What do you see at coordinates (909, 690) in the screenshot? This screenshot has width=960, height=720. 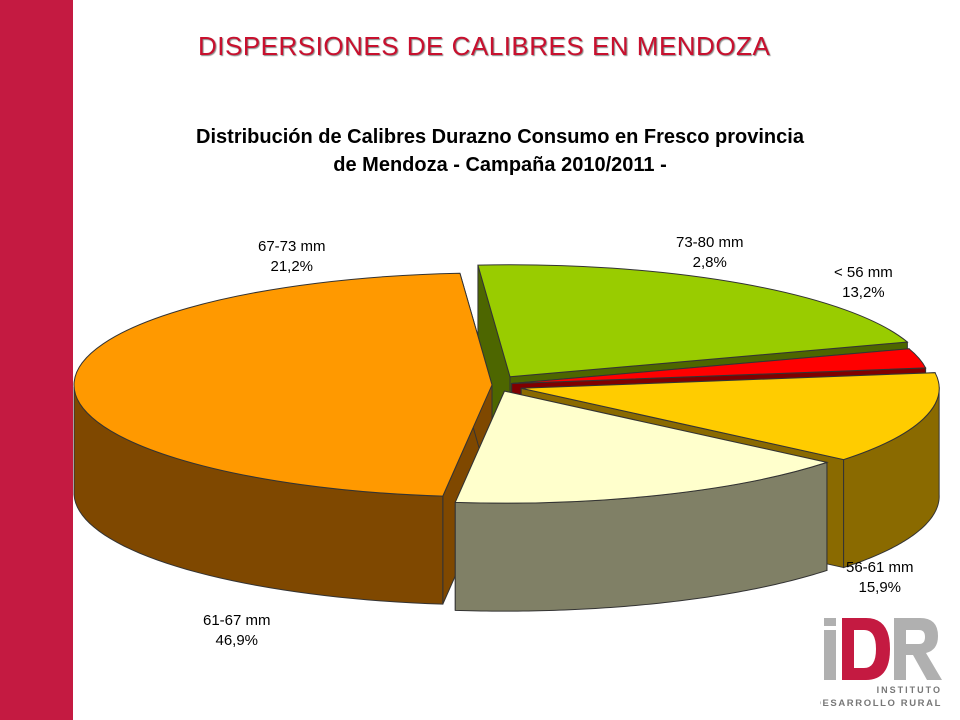 I see `logo-line-1: INSTITUTO` at bounding box center [909, 690].